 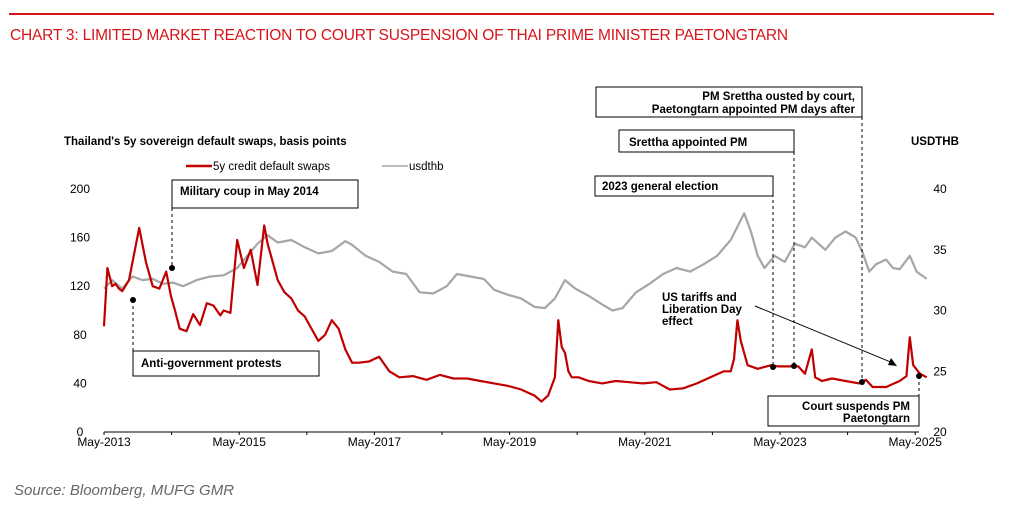 I want to click on annotation-text-election: 2023 general election, so click(x=660, y=187).